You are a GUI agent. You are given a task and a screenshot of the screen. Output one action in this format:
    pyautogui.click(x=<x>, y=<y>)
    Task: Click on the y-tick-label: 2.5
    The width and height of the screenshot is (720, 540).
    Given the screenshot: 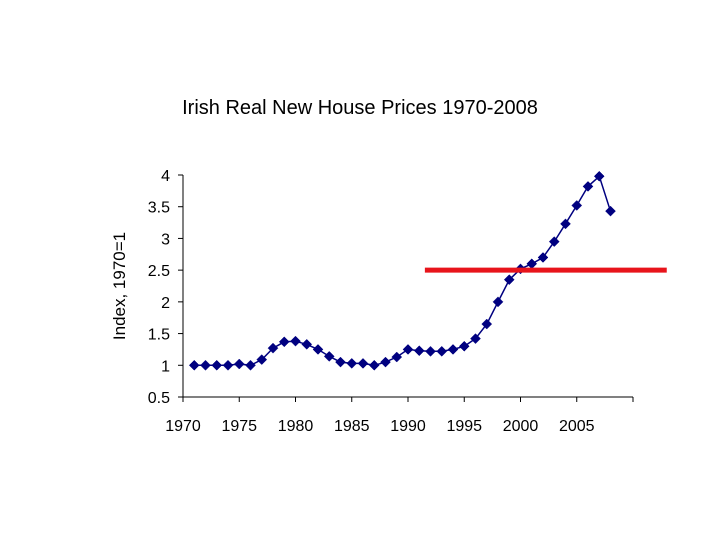 What is the action you would take?
    pyautogui.click(x=159, y=271)
    